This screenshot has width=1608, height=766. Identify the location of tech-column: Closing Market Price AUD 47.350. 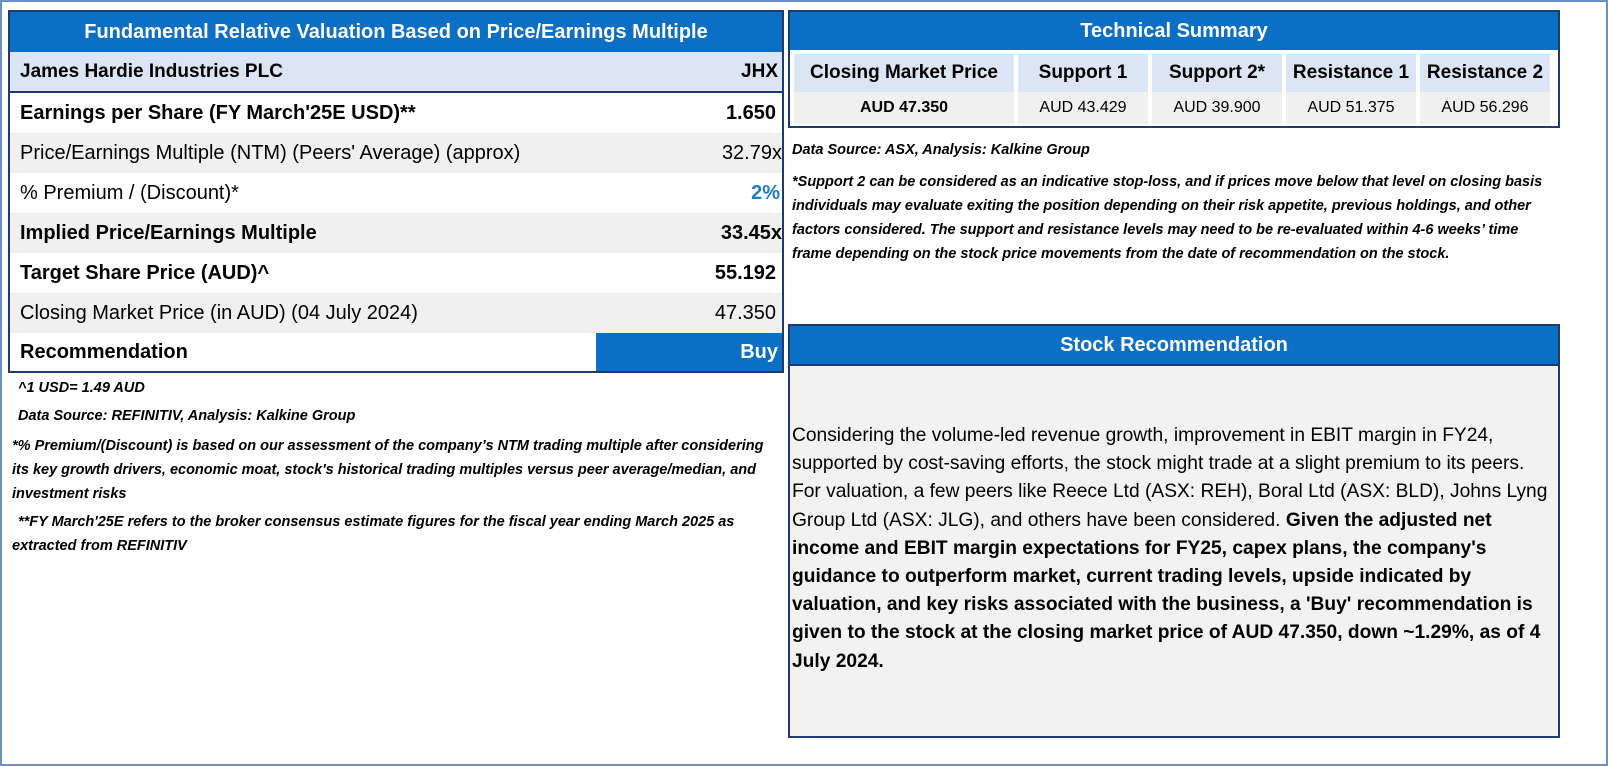
(904, 89).